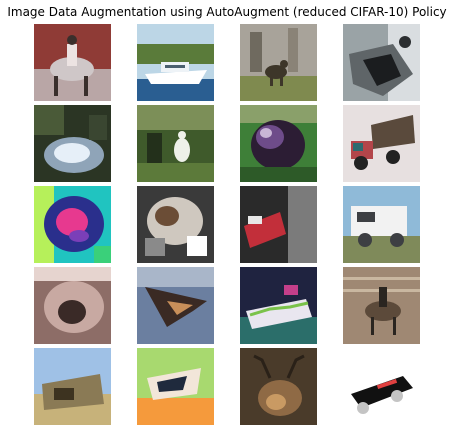 The image size is (454, 432). I want to click on truck-pink-thumbnail, so click(381, 143).